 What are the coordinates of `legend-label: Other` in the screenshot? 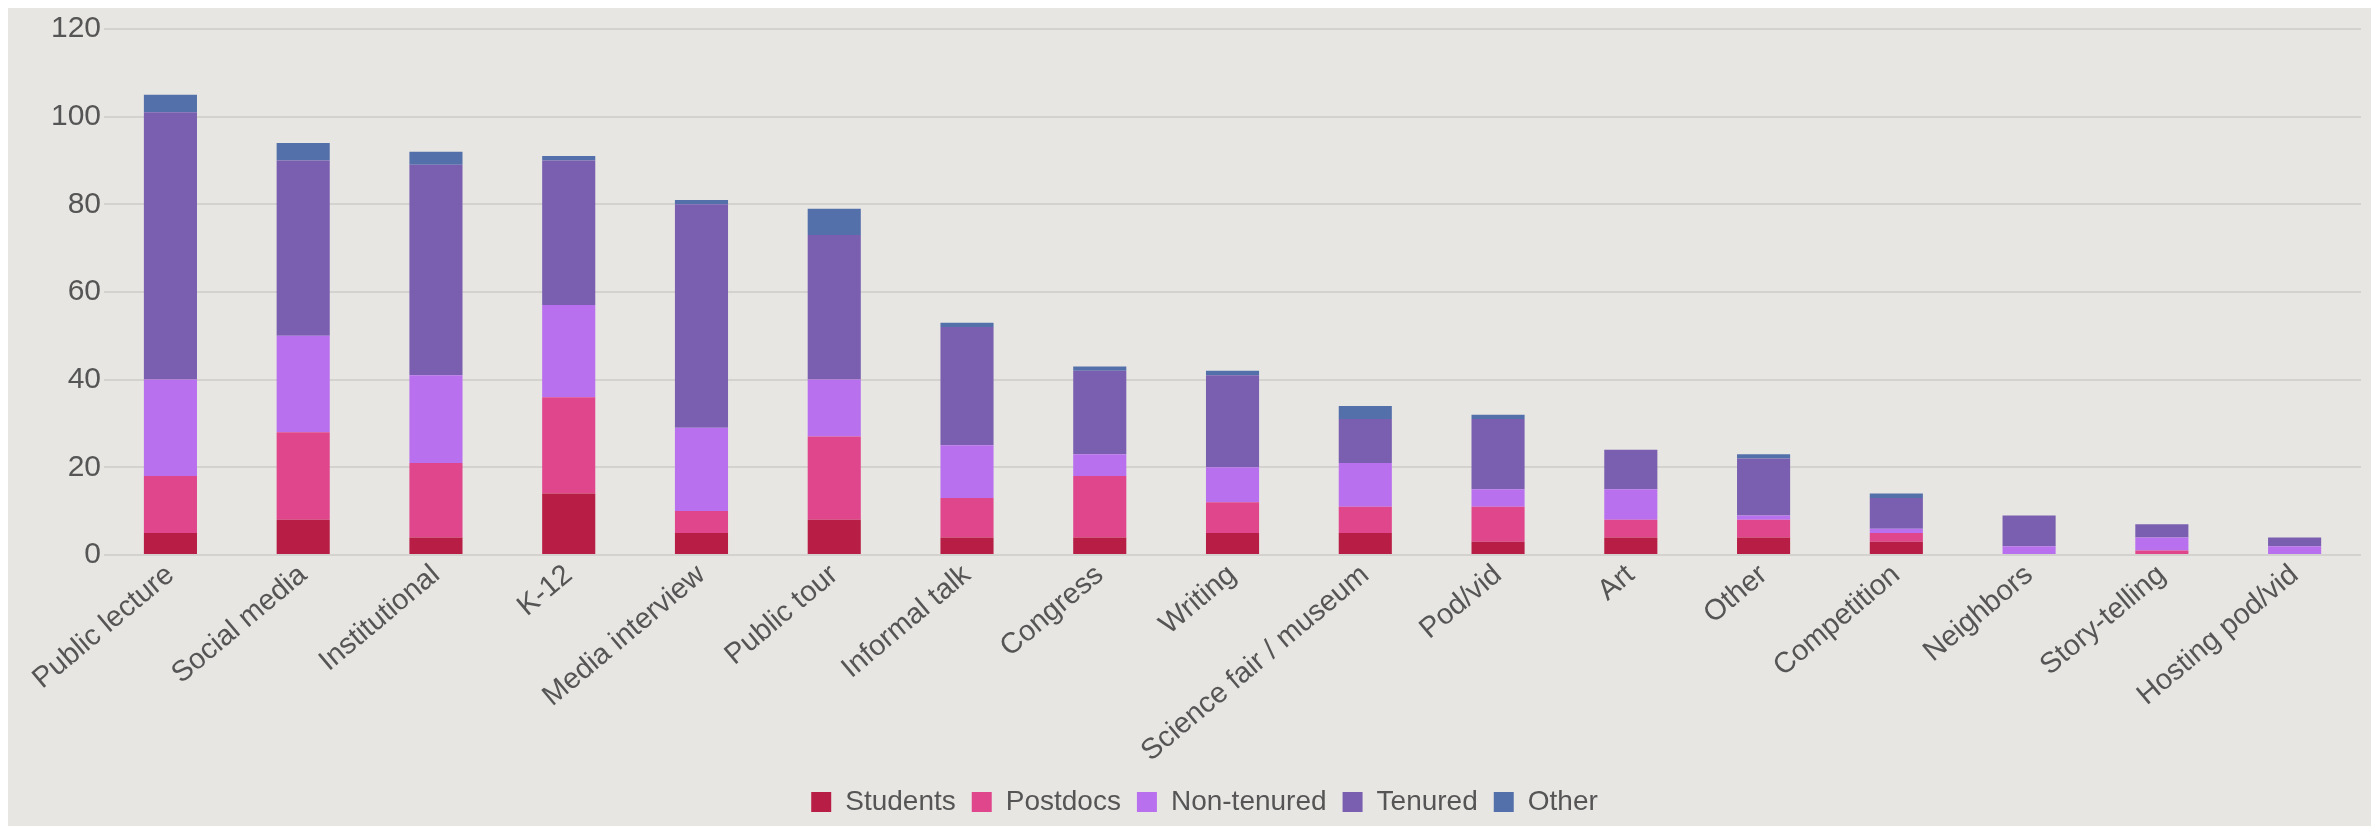 It's located at (1562, 800).